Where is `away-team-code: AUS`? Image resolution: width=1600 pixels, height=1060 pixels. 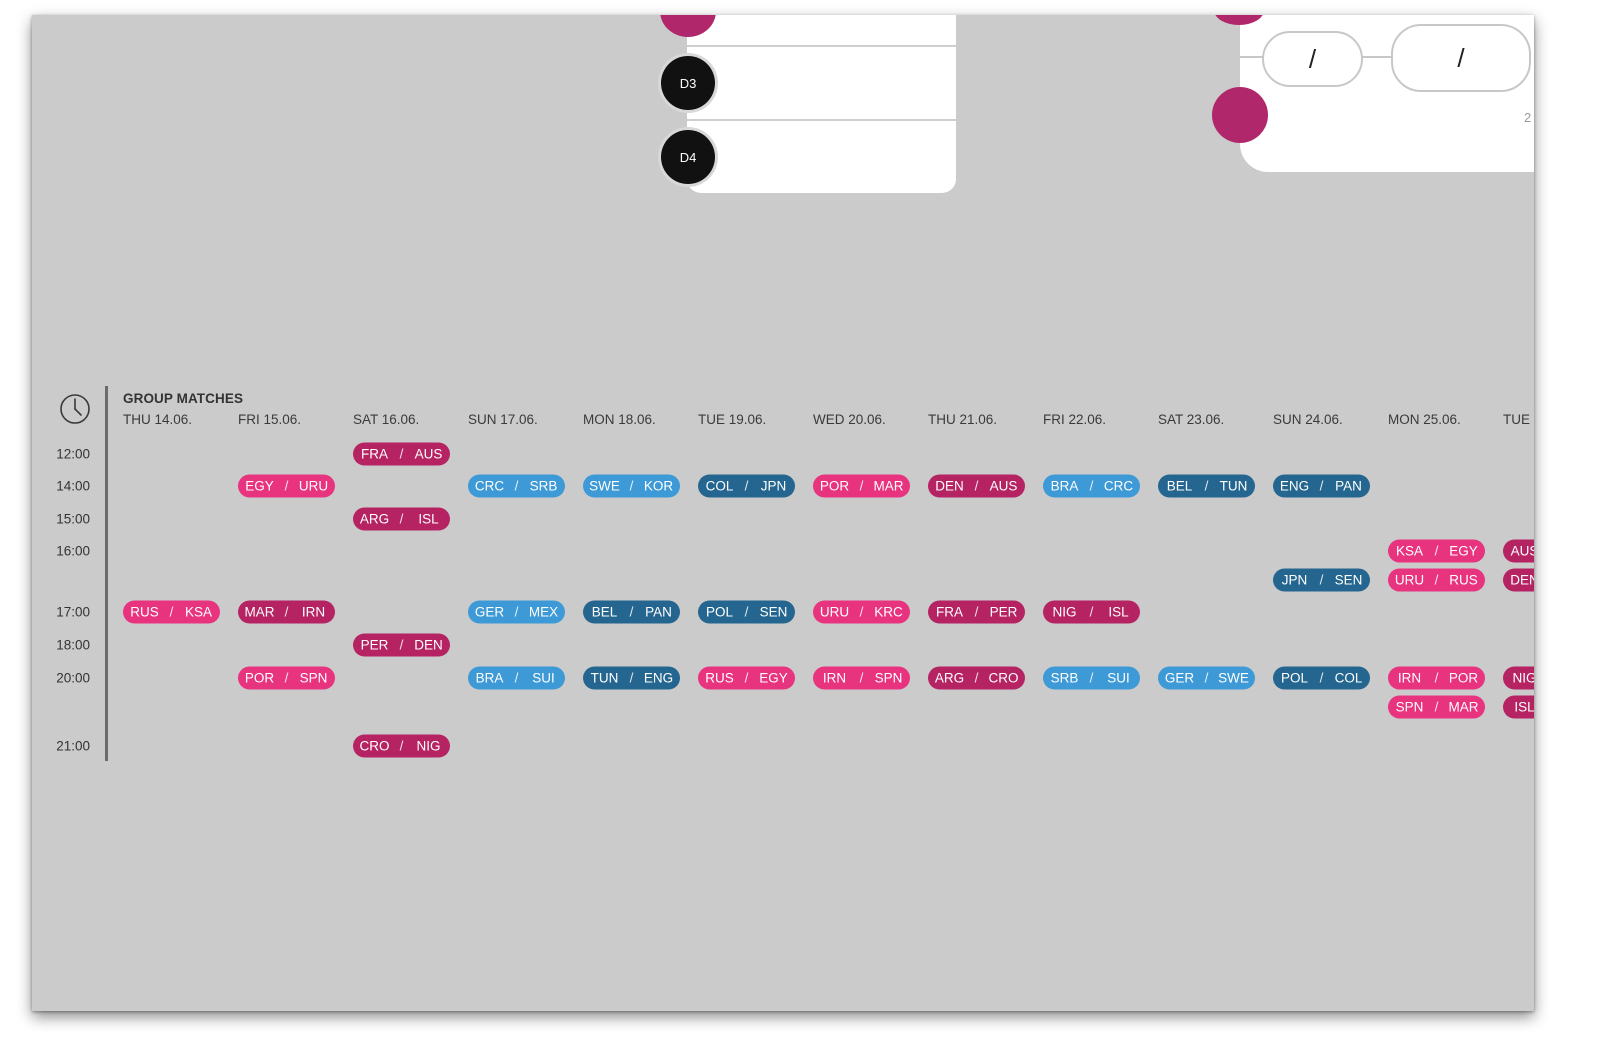
away-team-code: AUS is located at coordinates (428, 454).